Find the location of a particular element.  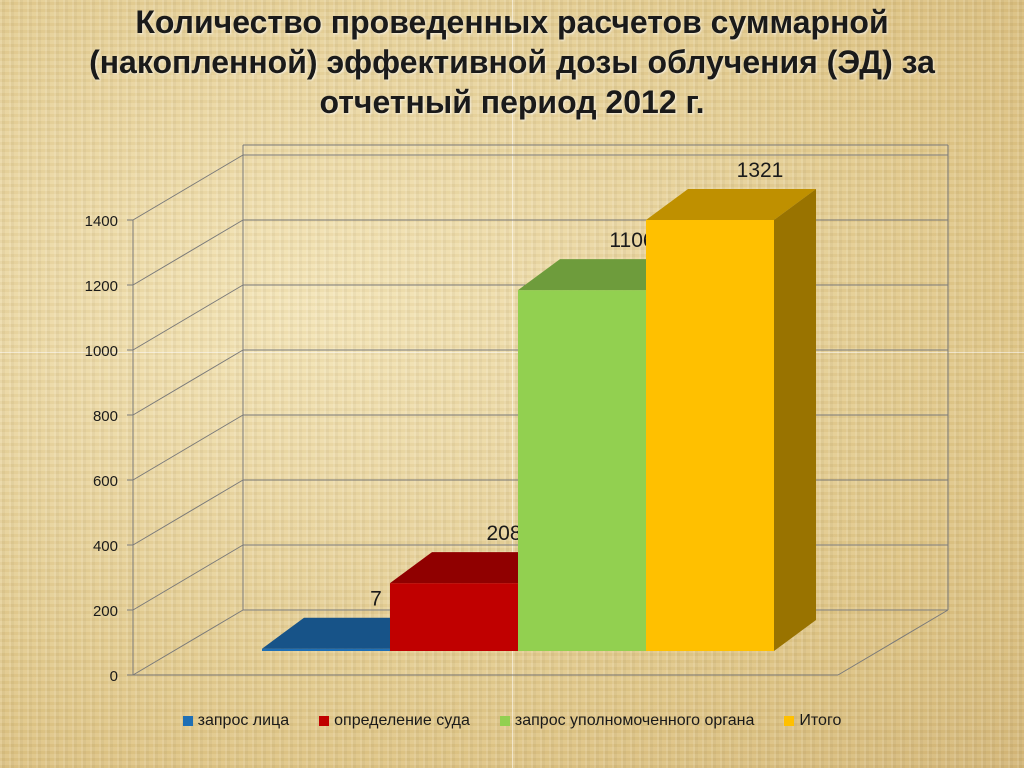

slide-divider-horizontal is located at coordinates (512, 352).